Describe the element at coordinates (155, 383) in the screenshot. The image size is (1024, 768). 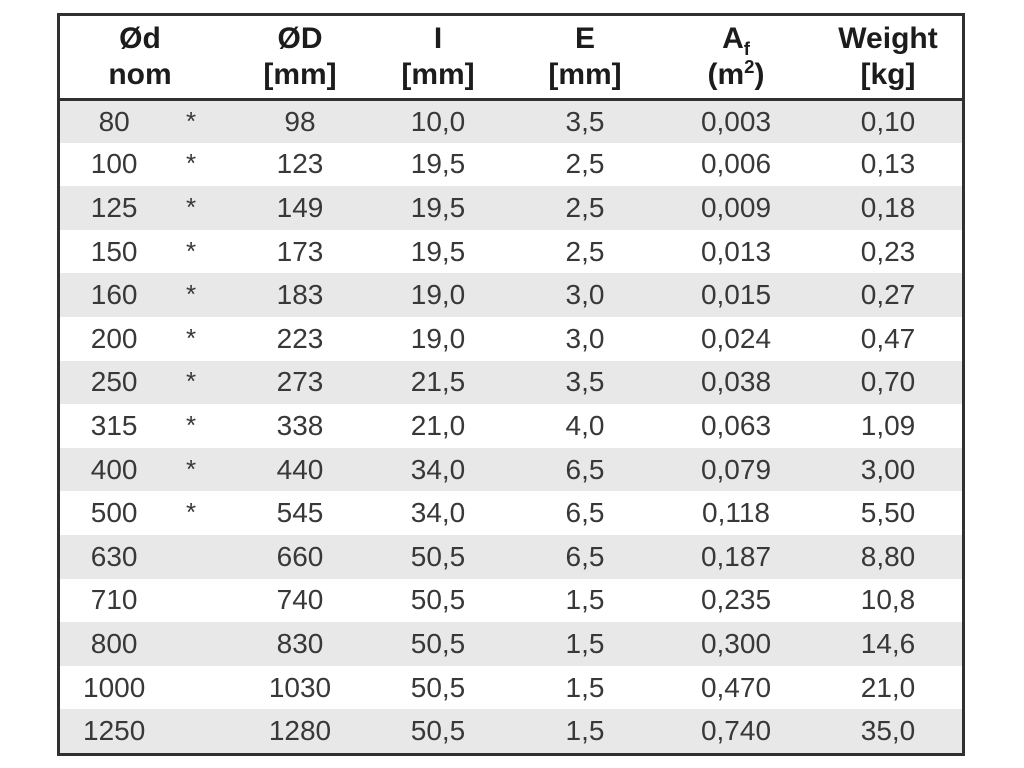
I see `cell-od-nom: 250 *` at that location.